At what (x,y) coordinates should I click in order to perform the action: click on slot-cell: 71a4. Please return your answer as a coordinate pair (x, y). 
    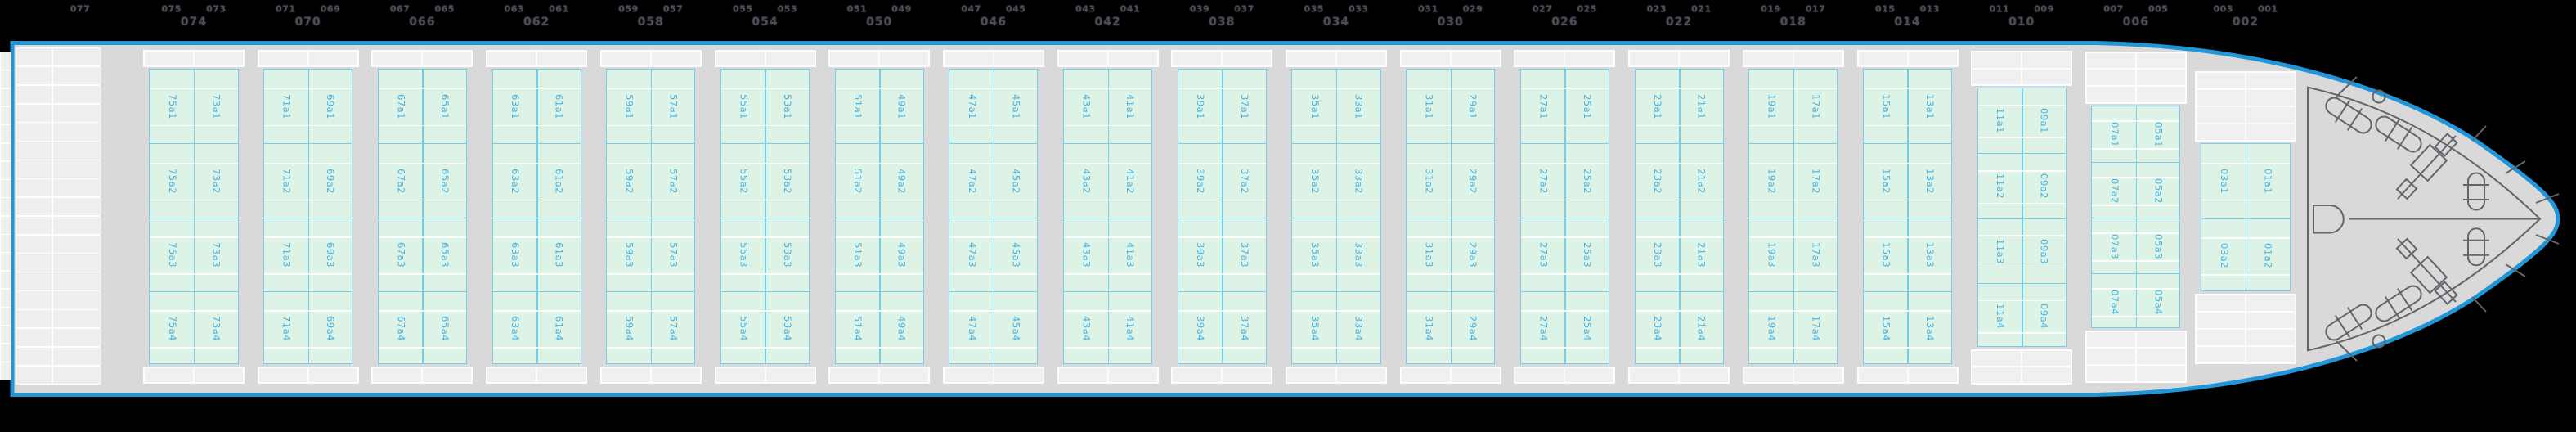
    Looking at the image, I should click on (286, 329).